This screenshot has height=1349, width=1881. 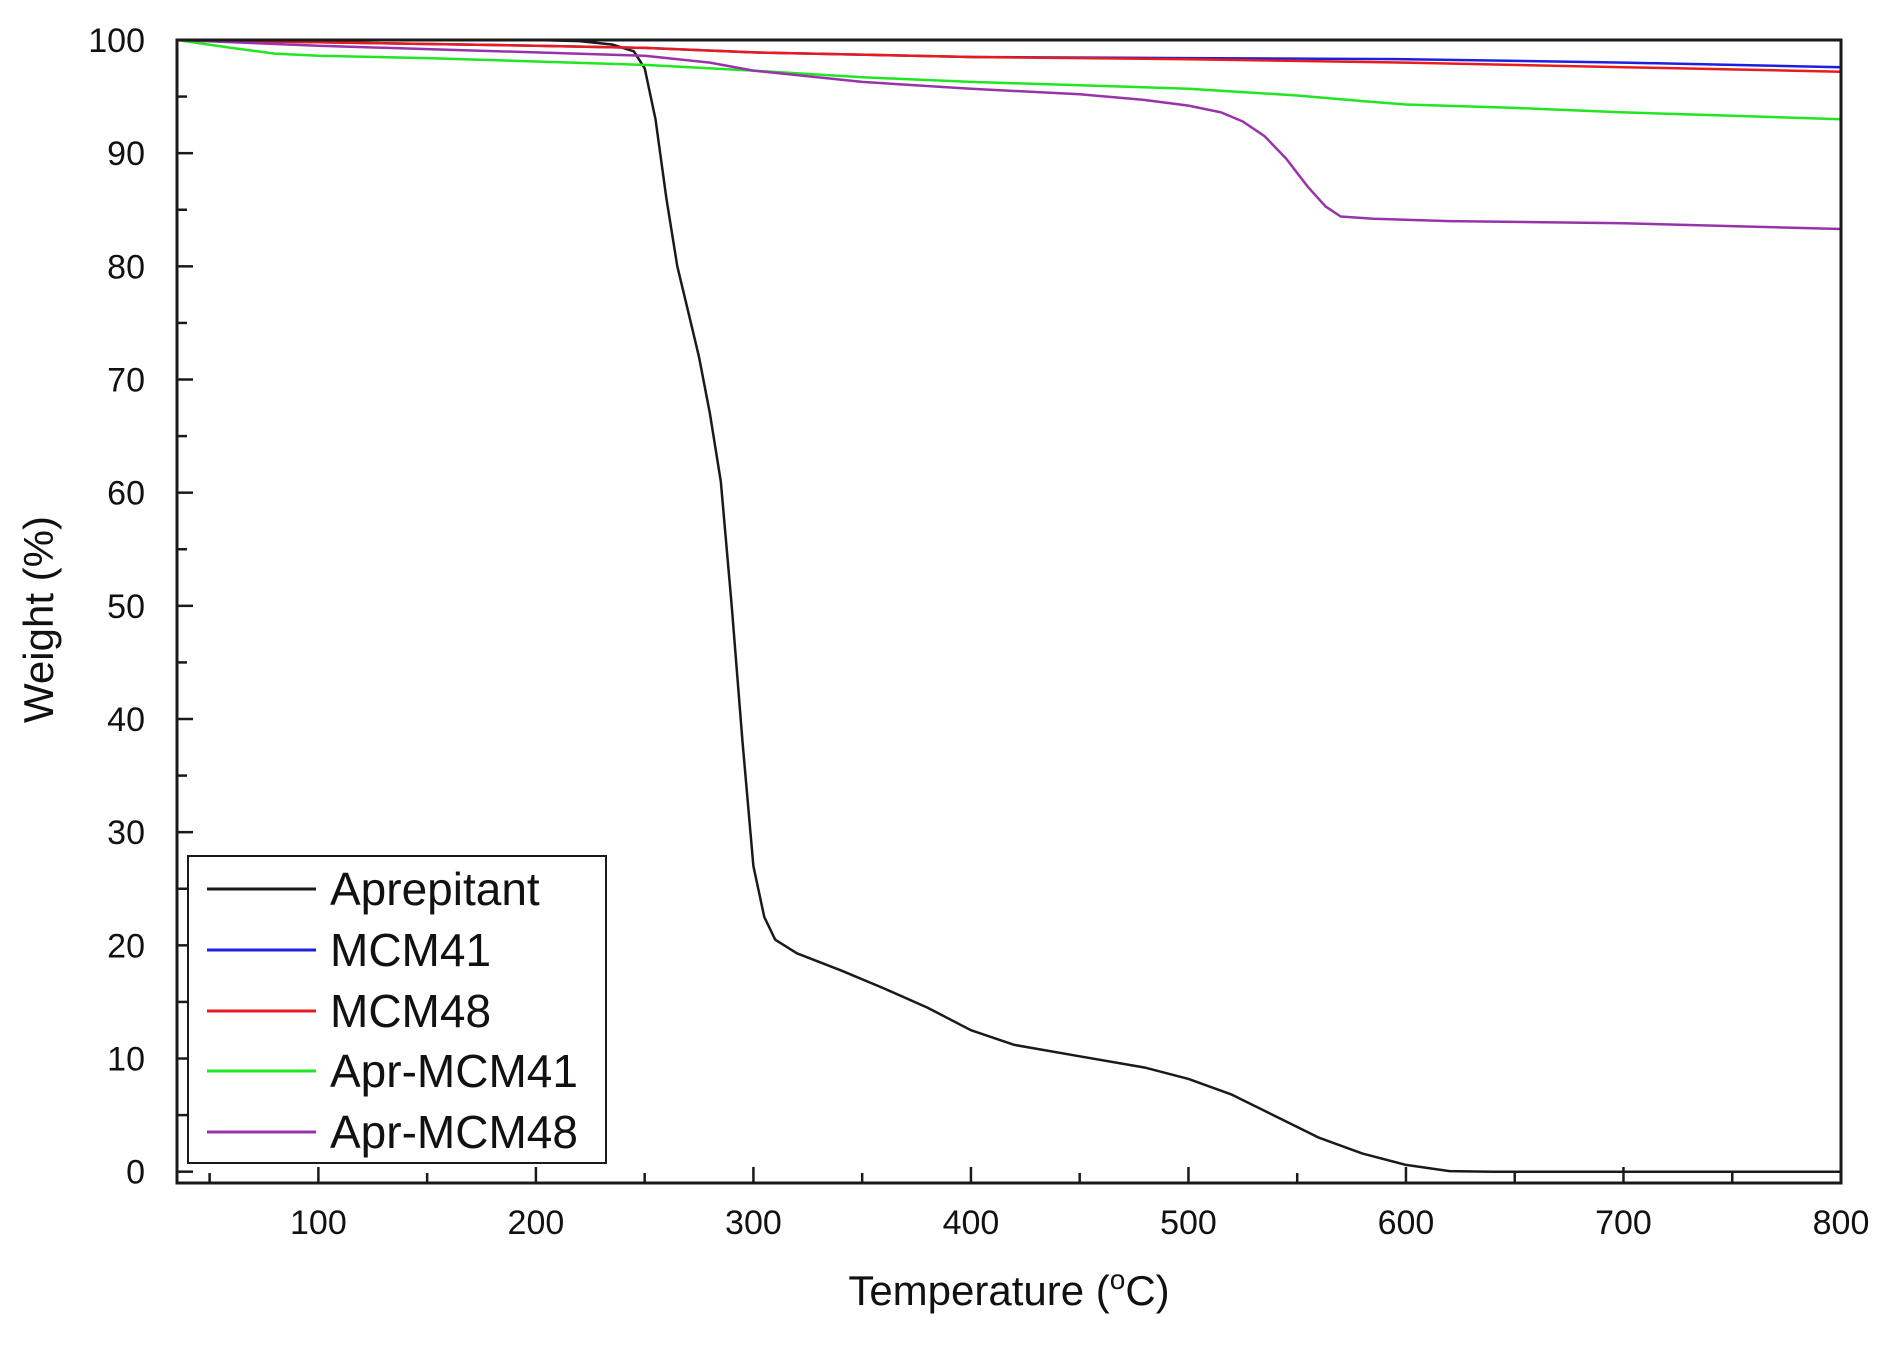 What do you see at coordinates (454, 1071) in the screenshot?
I see `legend-label-apr-mcm41: Apr-MCM41` at bounding box center [454, 1071].